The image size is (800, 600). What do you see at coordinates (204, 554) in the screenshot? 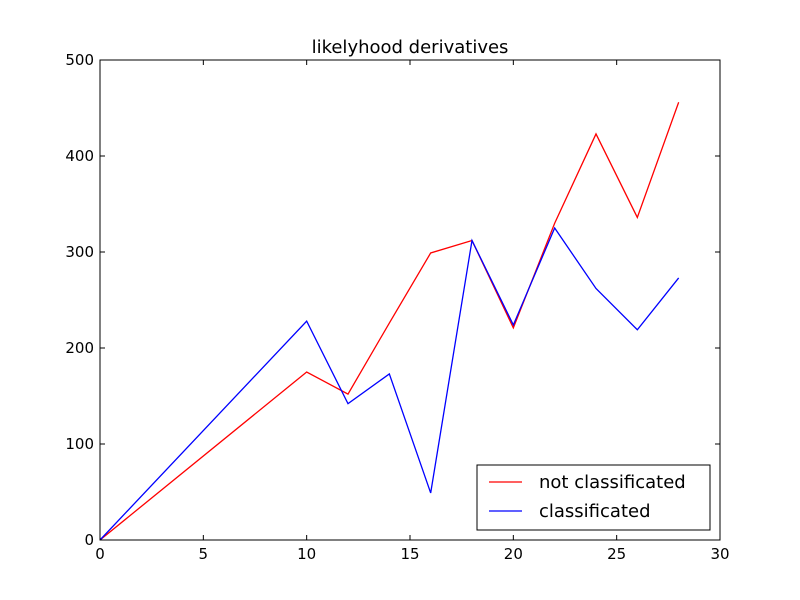
I see `x-tick-label: 5` at bounding box center [204, 554].